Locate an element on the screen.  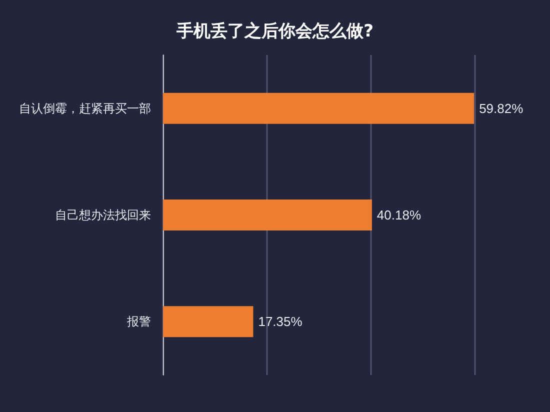
y-tick-label: 报警 is located at coordinates (138, 321).